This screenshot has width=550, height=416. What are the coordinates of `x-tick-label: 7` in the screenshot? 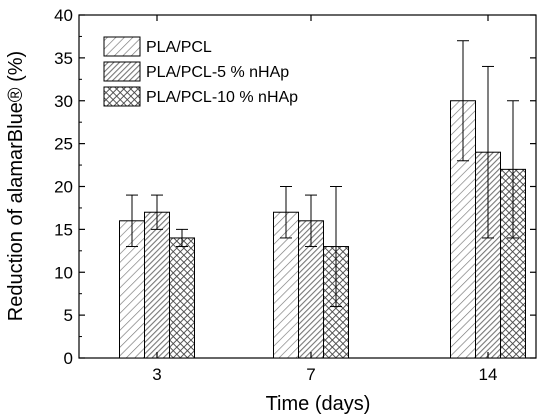 It's located at (310, 374).